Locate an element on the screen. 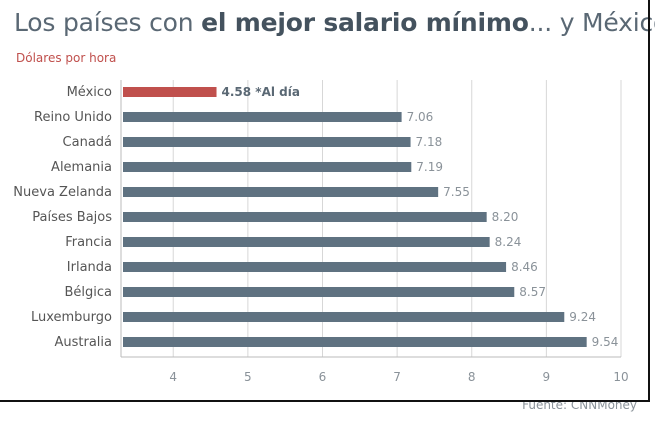 Image resolution: width=655 pixels, height=423 pixels. data-label: 8.24 is located at coordinates (508, 242).